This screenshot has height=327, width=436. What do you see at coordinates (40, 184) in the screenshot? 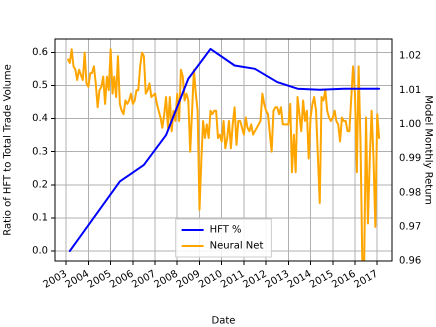
I see `y-tick-label: 0.2` at bounding box center [40, 184].